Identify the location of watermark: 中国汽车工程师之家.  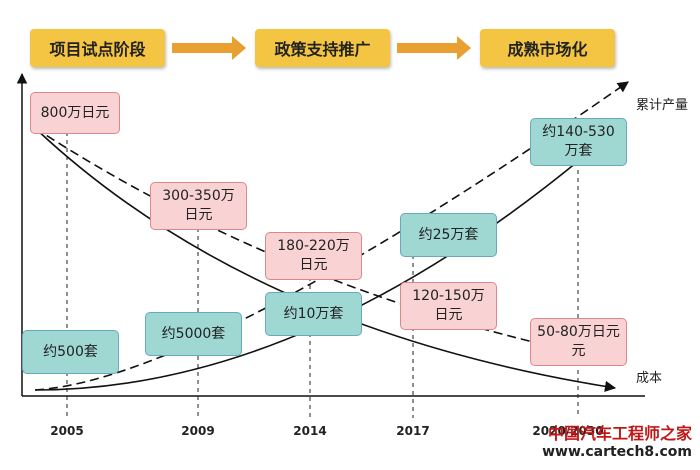
(619, 433).